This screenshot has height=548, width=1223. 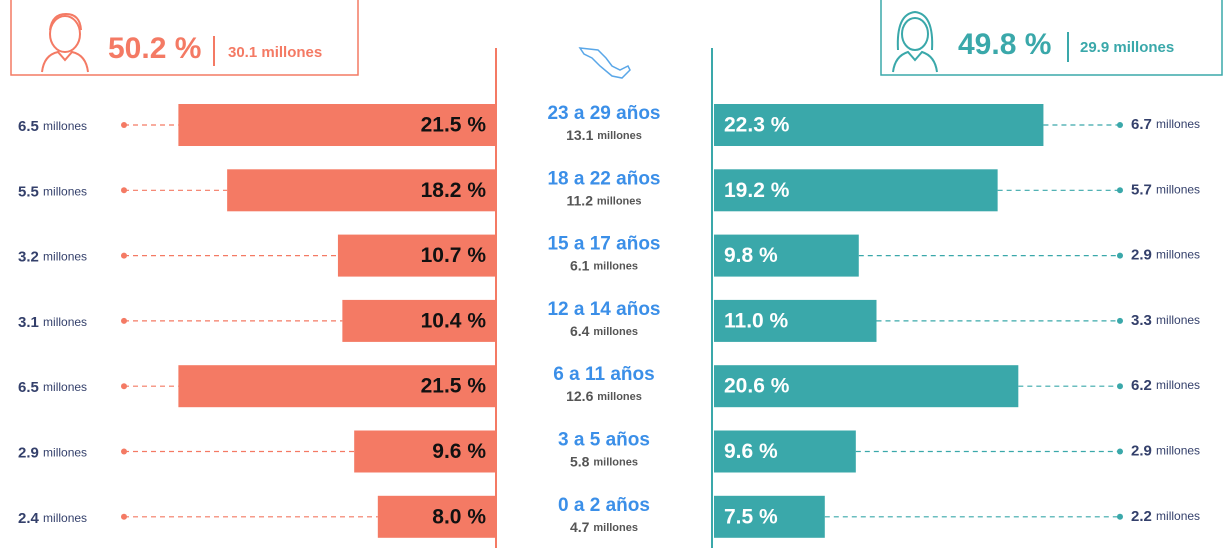 I want to click on female-icon, so click(x=915, y=41).